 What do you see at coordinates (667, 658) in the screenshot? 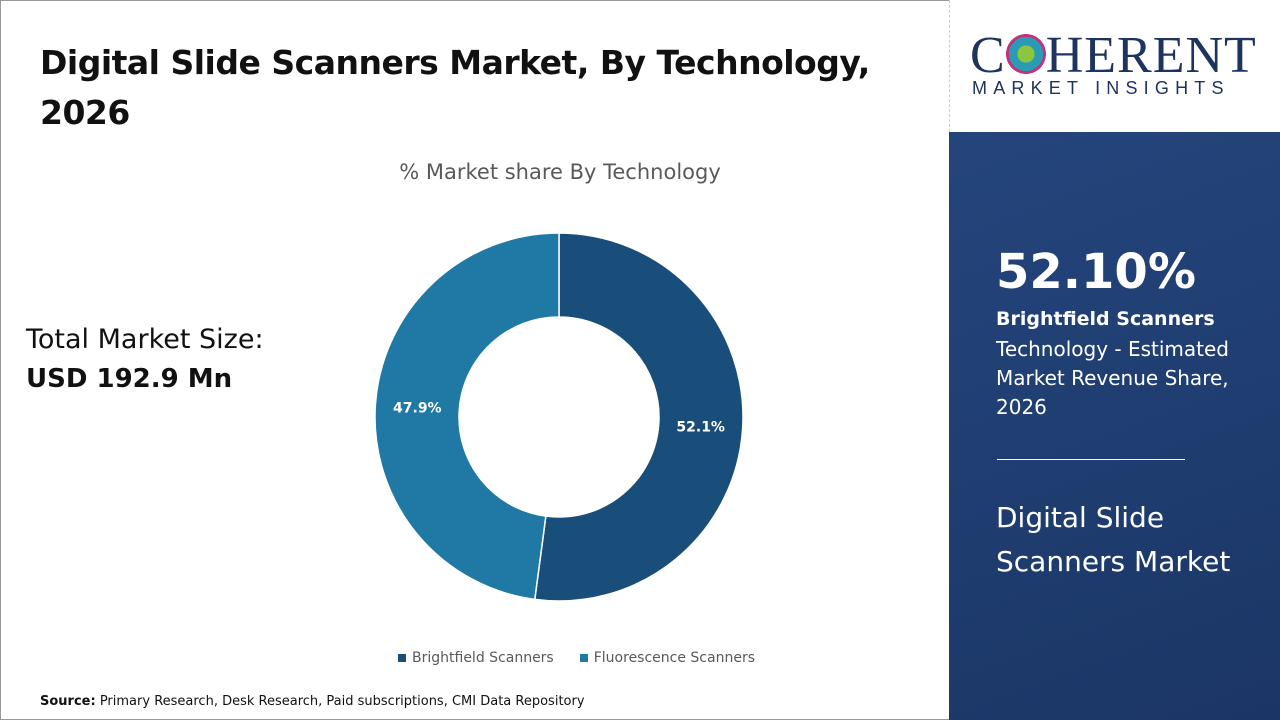
I see `legend-item-fluorescence: Fluorescence Scanners` at bounding box center [667, 658].